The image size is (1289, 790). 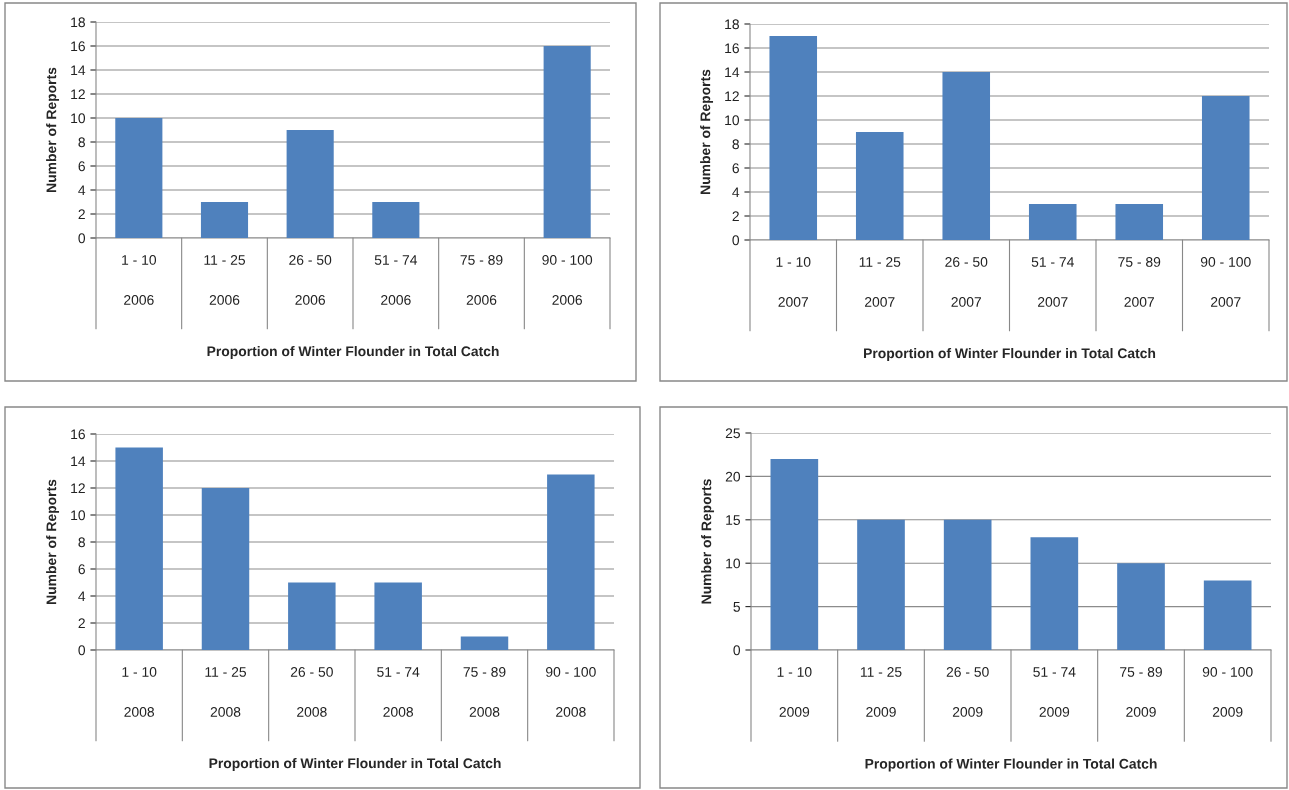 What do you see at coordinates (1052, 282) in the screenshot?
I see `category-label: 51 - 74 2007` at bounding box center [1052, 282].